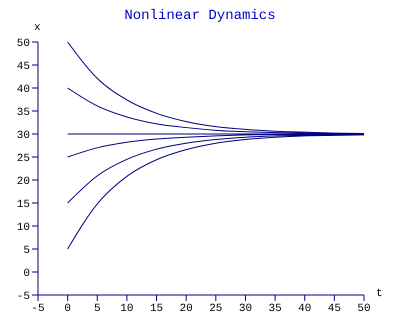 The image size is (400, 325). Describe the element at coordinates (245, 308) in the screenshot. I see `x-tick-label: 30` at that location.